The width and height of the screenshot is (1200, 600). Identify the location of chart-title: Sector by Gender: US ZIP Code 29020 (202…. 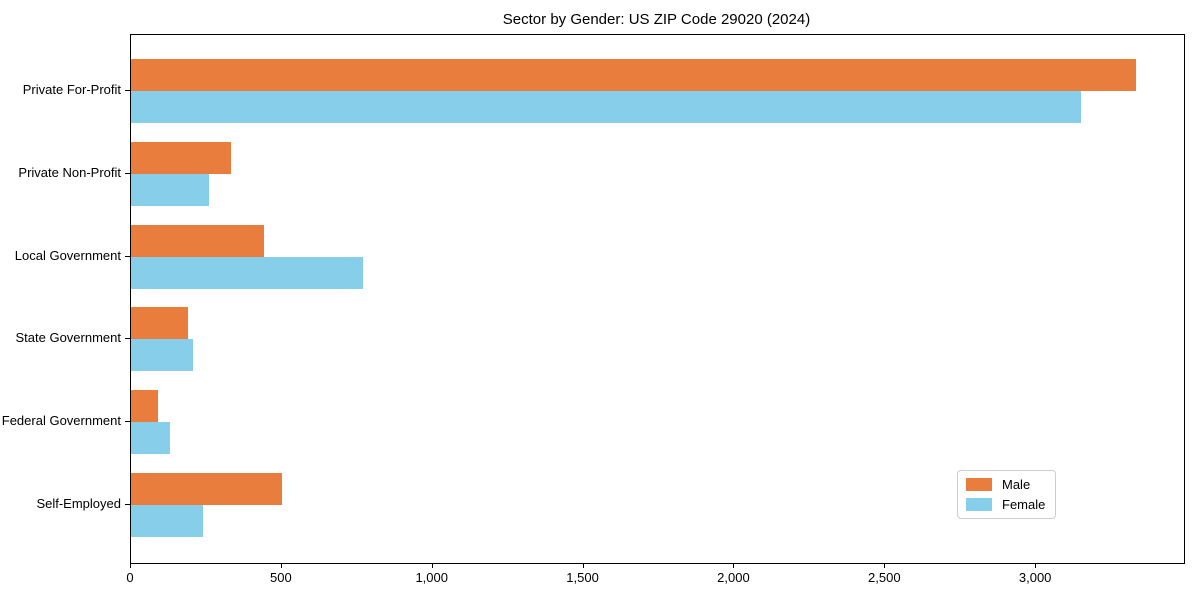
(656, 19).